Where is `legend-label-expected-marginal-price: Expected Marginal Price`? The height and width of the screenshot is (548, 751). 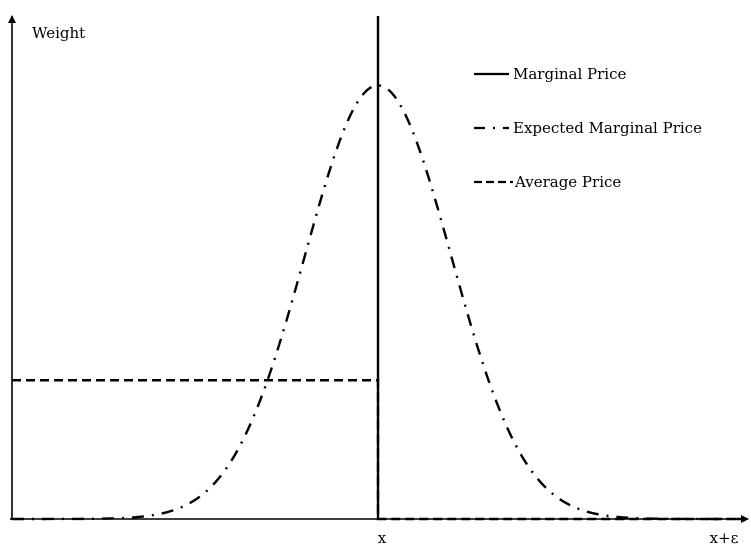 legend-label-expected-marginal-price: Expected Marginal Price is located at coordinates (607, 128).